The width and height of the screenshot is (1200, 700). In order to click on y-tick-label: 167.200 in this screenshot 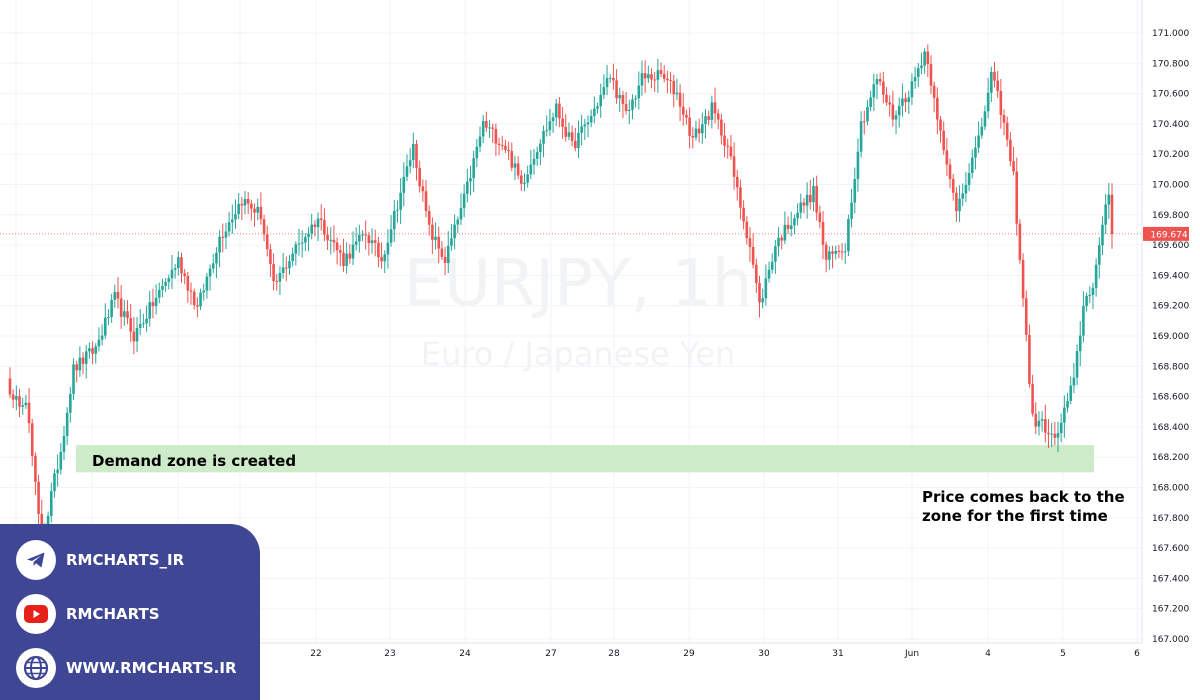, I will do `click(1170, 610)`.